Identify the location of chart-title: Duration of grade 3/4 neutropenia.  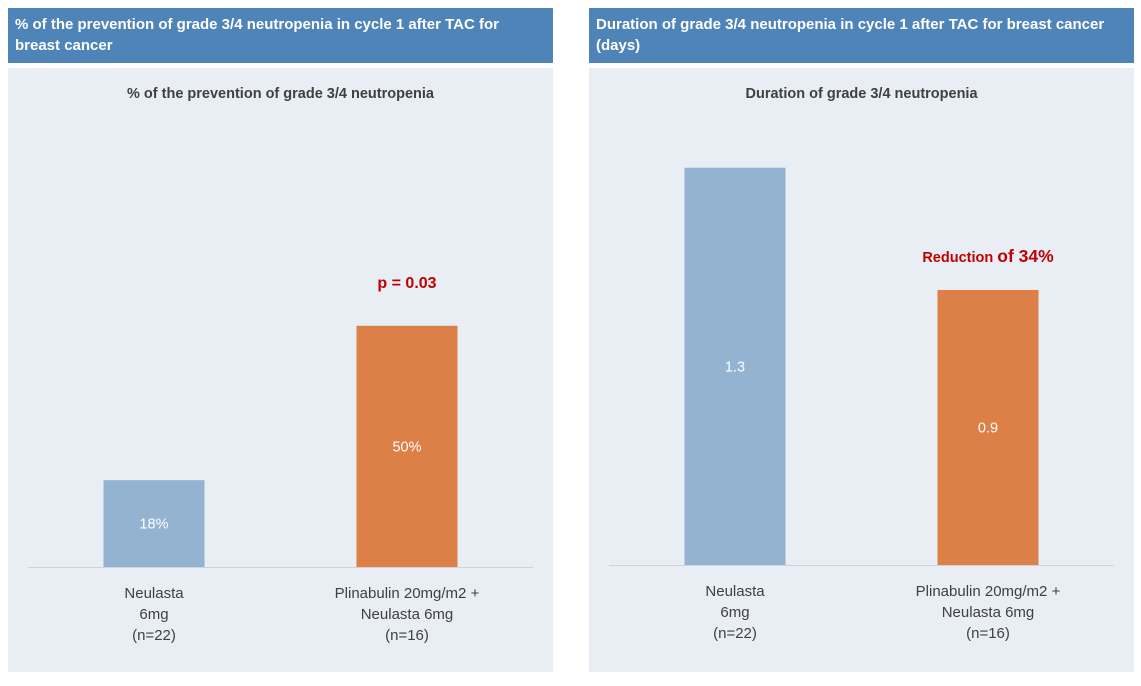
(861, 94).